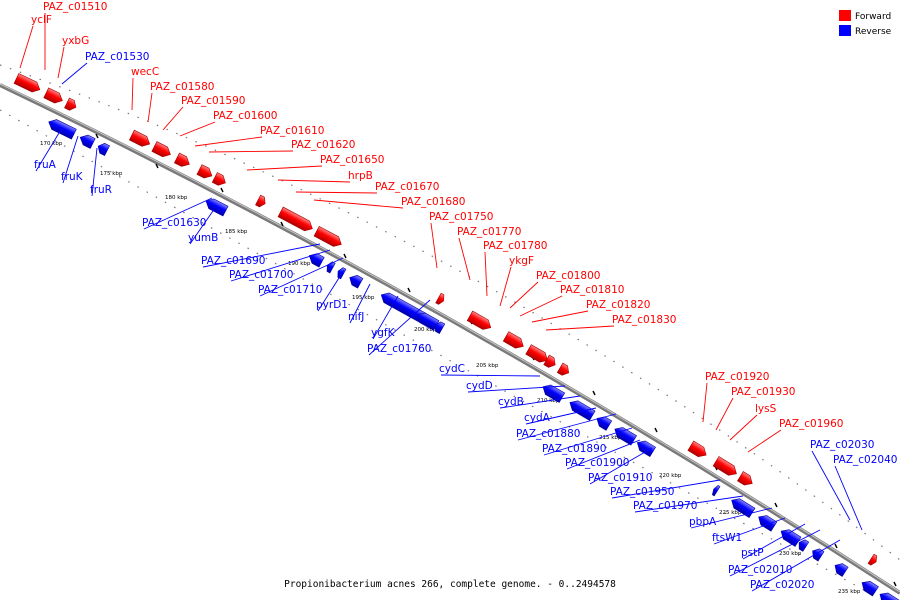  I want to click on gene-label-paz-c01690: PAZ_c01690, so click(233, 261).